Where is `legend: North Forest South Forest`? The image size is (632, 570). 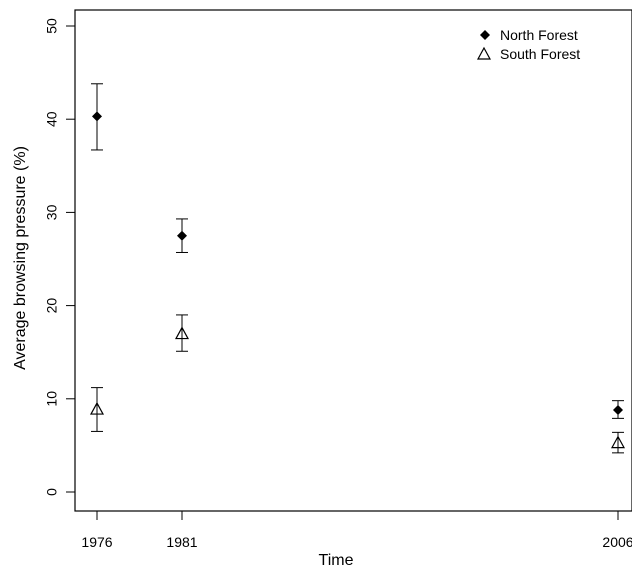
legend: North Forest South Forest is located at coordinates (529, 44).